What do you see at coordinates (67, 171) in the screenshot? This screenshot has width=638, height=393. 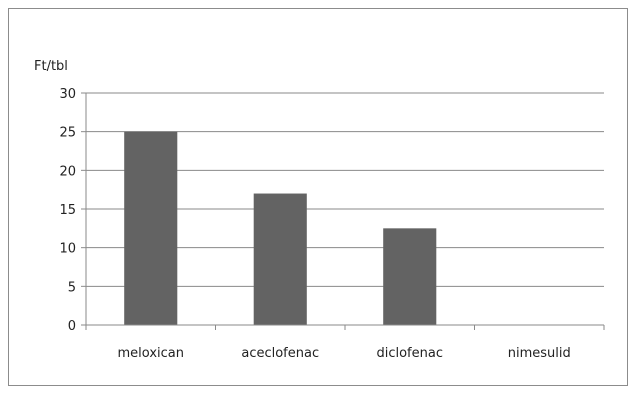 I see `y-tick-label: 20` at bounding box center [67, 171].